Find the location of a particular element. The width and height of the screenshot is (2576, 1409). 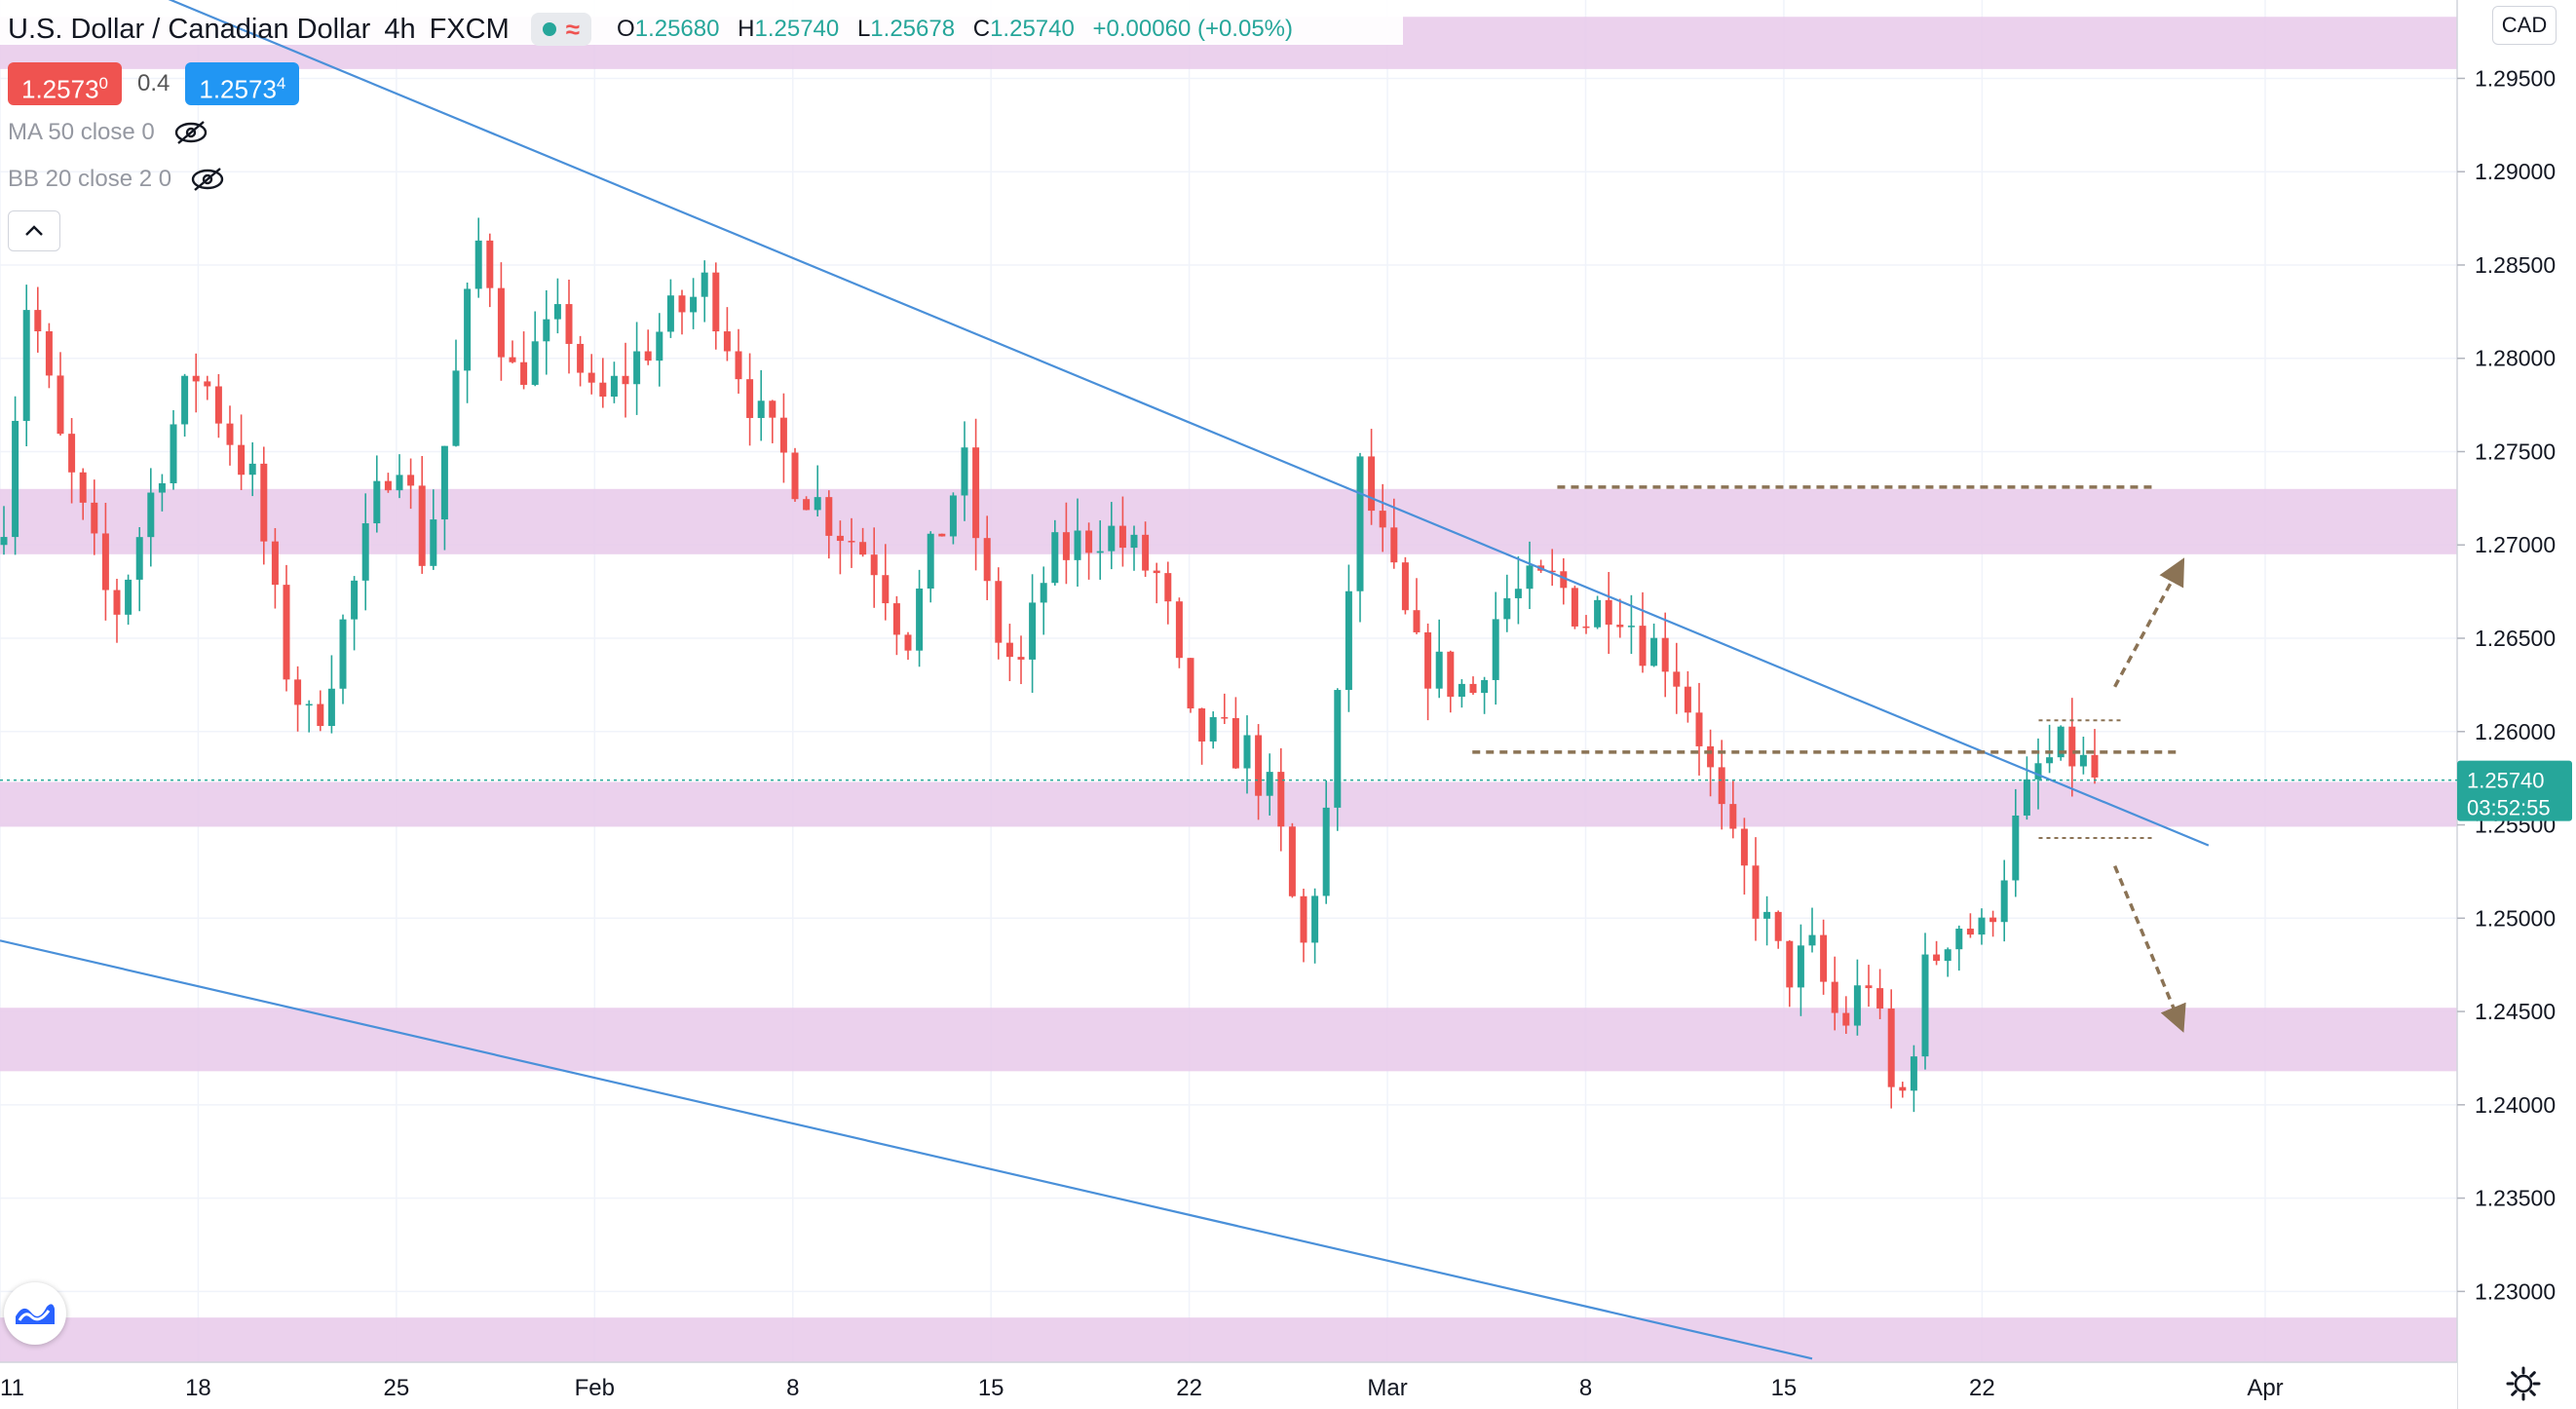

time-axis: 11 18 25 Feb 8 15 22 Mar 8 15 22 Apr is located at coordinates (1228, 1385).